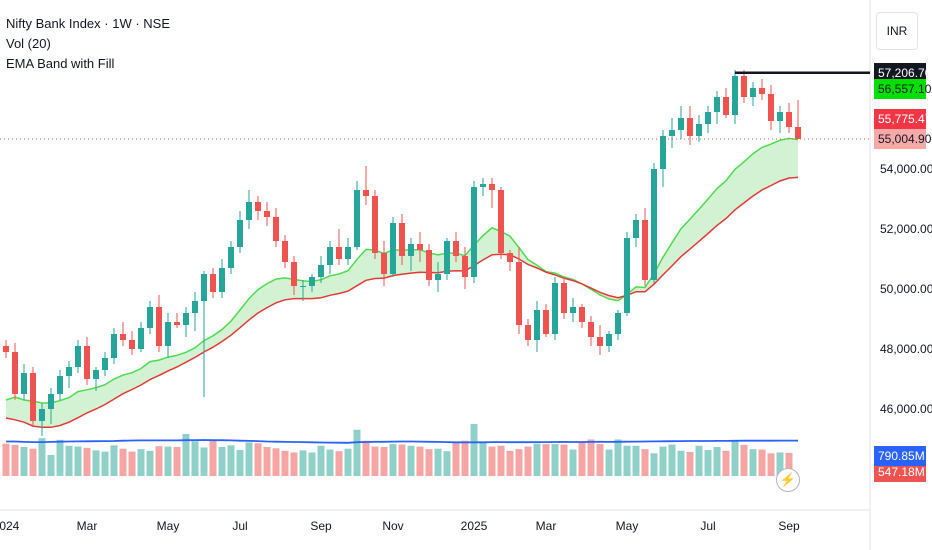 The image size is (932, 550). Describe the element at coordinates (60, 63) in the screenshot. I see `indicator-legend: EMA Band with Fill` at that location.